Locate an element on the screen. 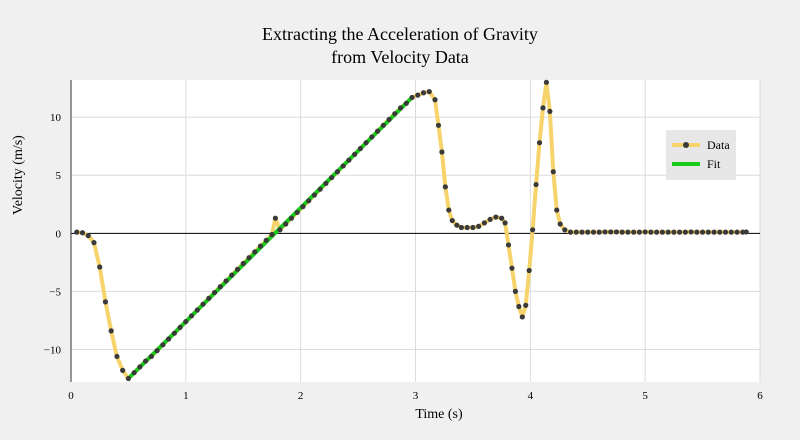 The image size is (800, 440). x-tick-label: 2 is located at coordinates (301, 396).